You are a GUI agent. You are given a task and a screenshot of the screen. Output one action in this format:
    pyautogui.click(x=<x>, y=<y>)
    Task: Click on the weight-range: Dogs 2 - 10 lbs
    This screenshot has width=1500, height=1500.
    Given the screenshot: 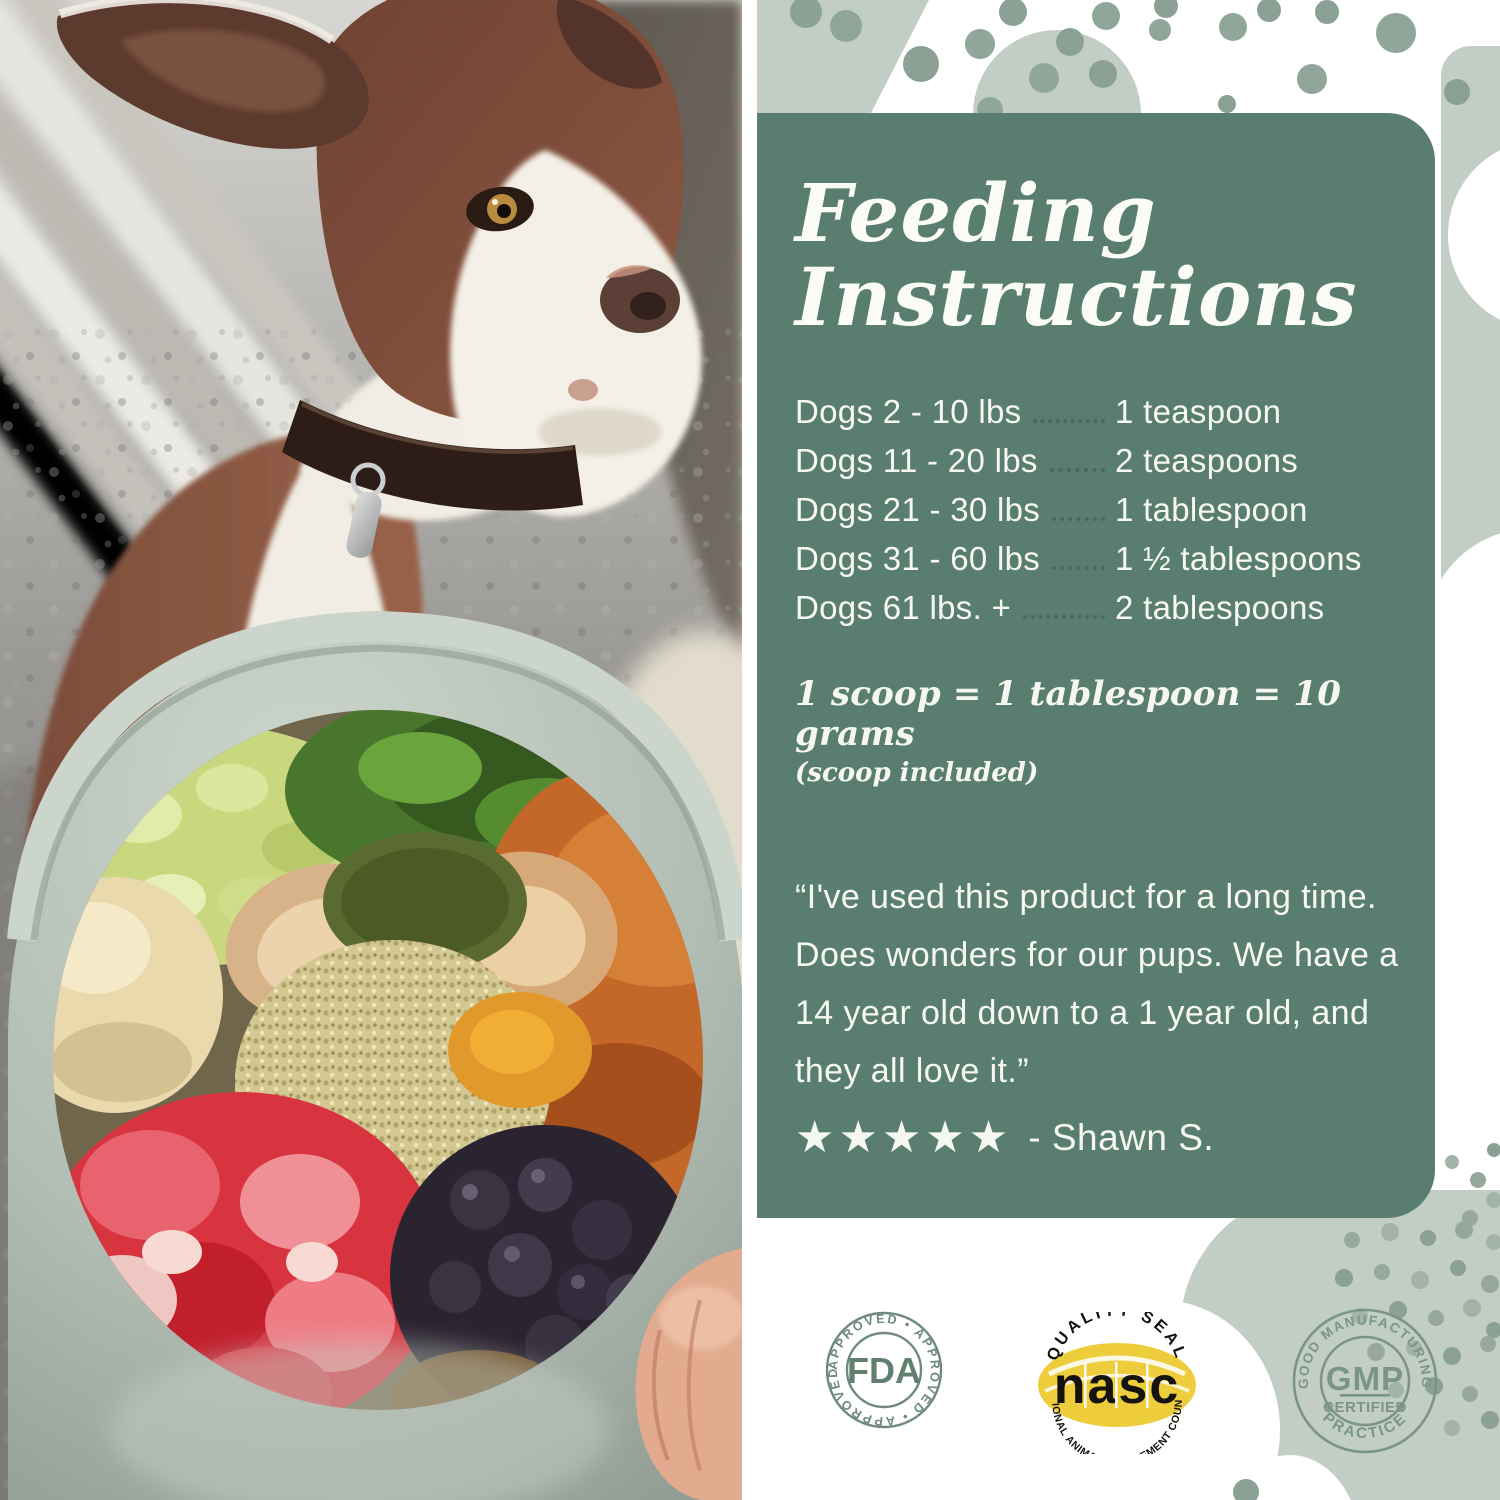 What is the action you would take?
    pyautogui.click(x=908, y=411)
    